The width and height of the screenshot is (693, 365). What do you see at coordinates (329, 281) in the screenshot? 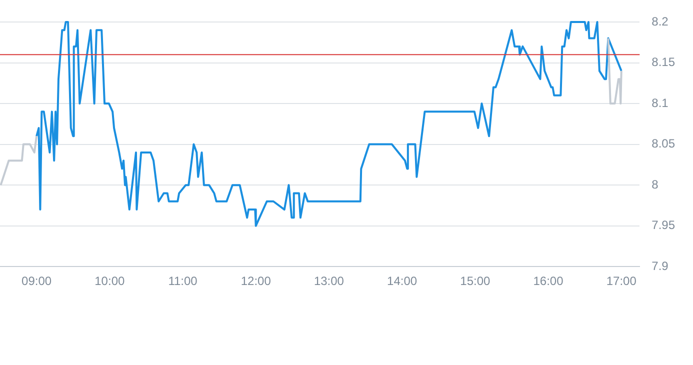
I see `x-tick-label: 13:00` at bounding box center [329, 281].